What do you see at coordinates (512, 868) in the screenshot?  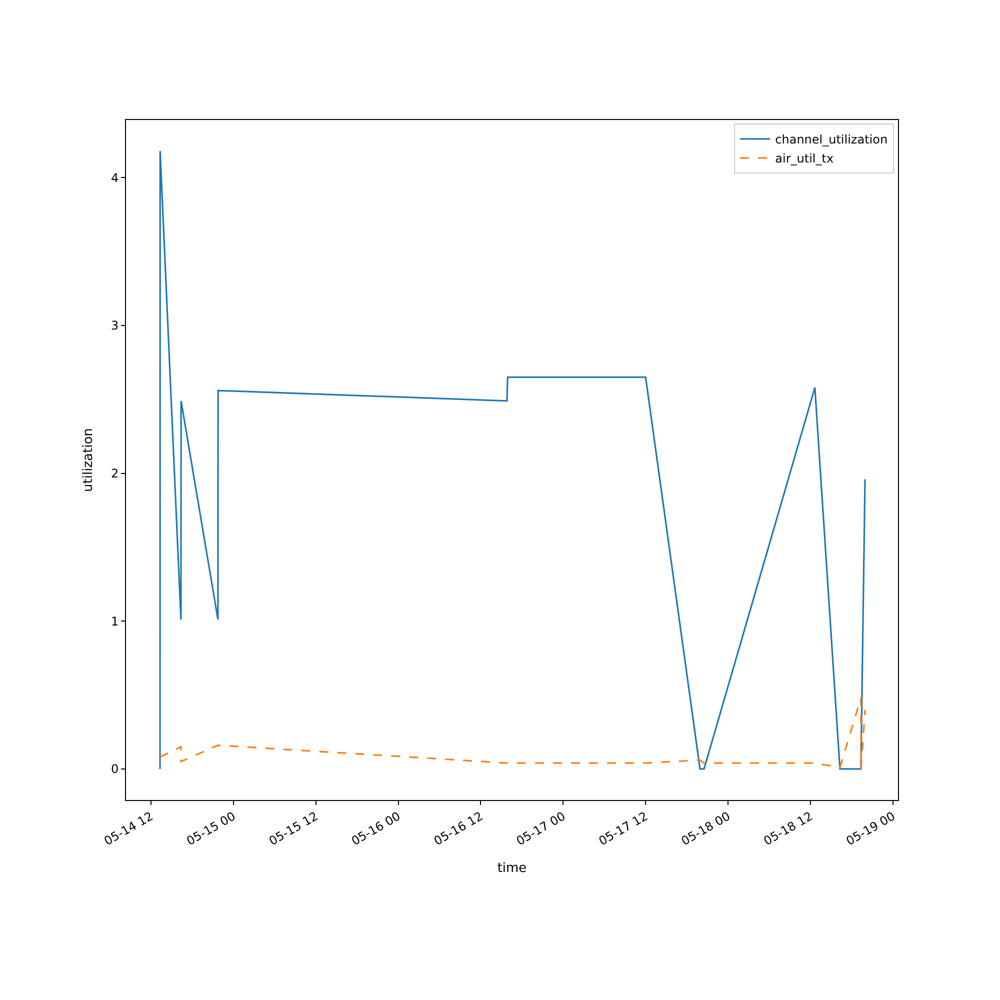 I see `x-axis-title: time` at bounding box center [512, 868].